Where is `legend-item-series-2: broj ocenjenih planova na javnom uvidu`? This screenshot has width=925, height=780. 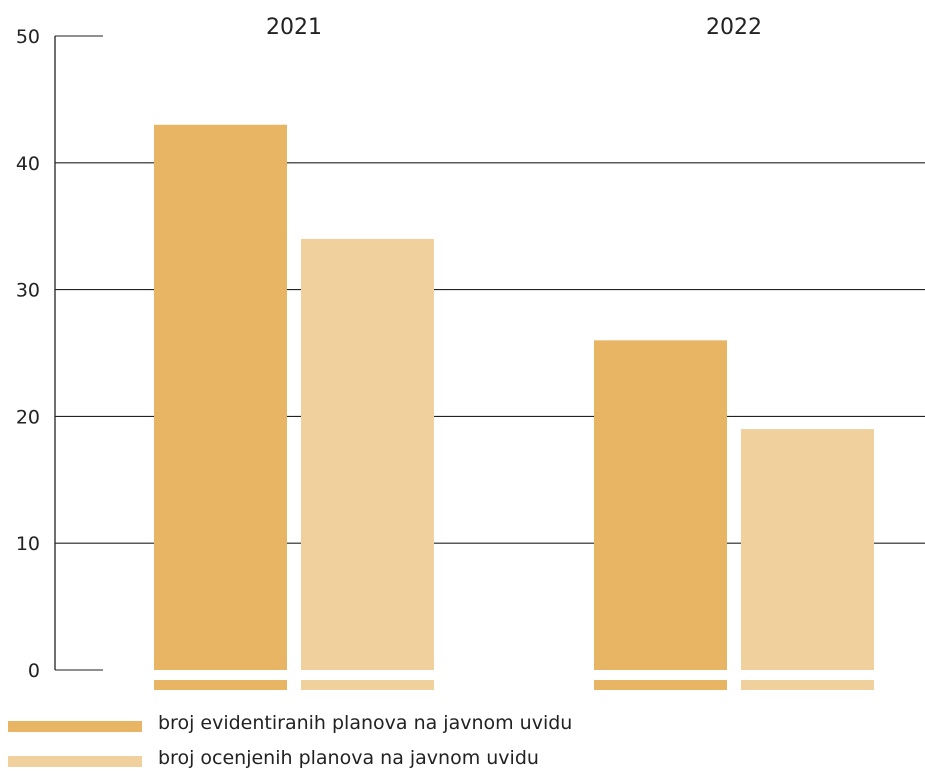 legend-item-series-2: broj ocenjenih planova na javnom uvidu is located at coordinates (458, 762).